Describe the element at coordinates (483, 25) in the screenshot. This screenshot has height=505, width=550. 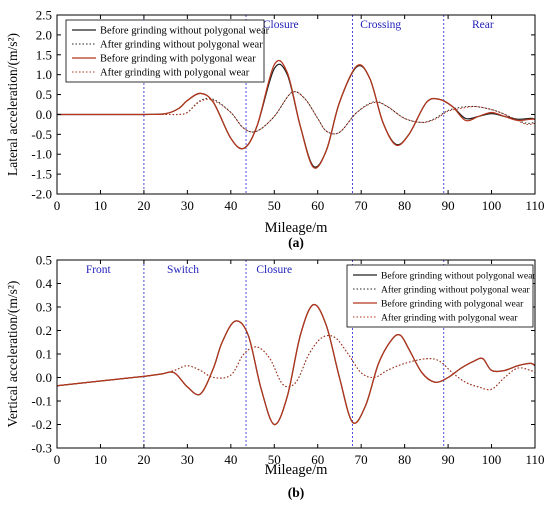
I see `section-label: Rear` at that location.